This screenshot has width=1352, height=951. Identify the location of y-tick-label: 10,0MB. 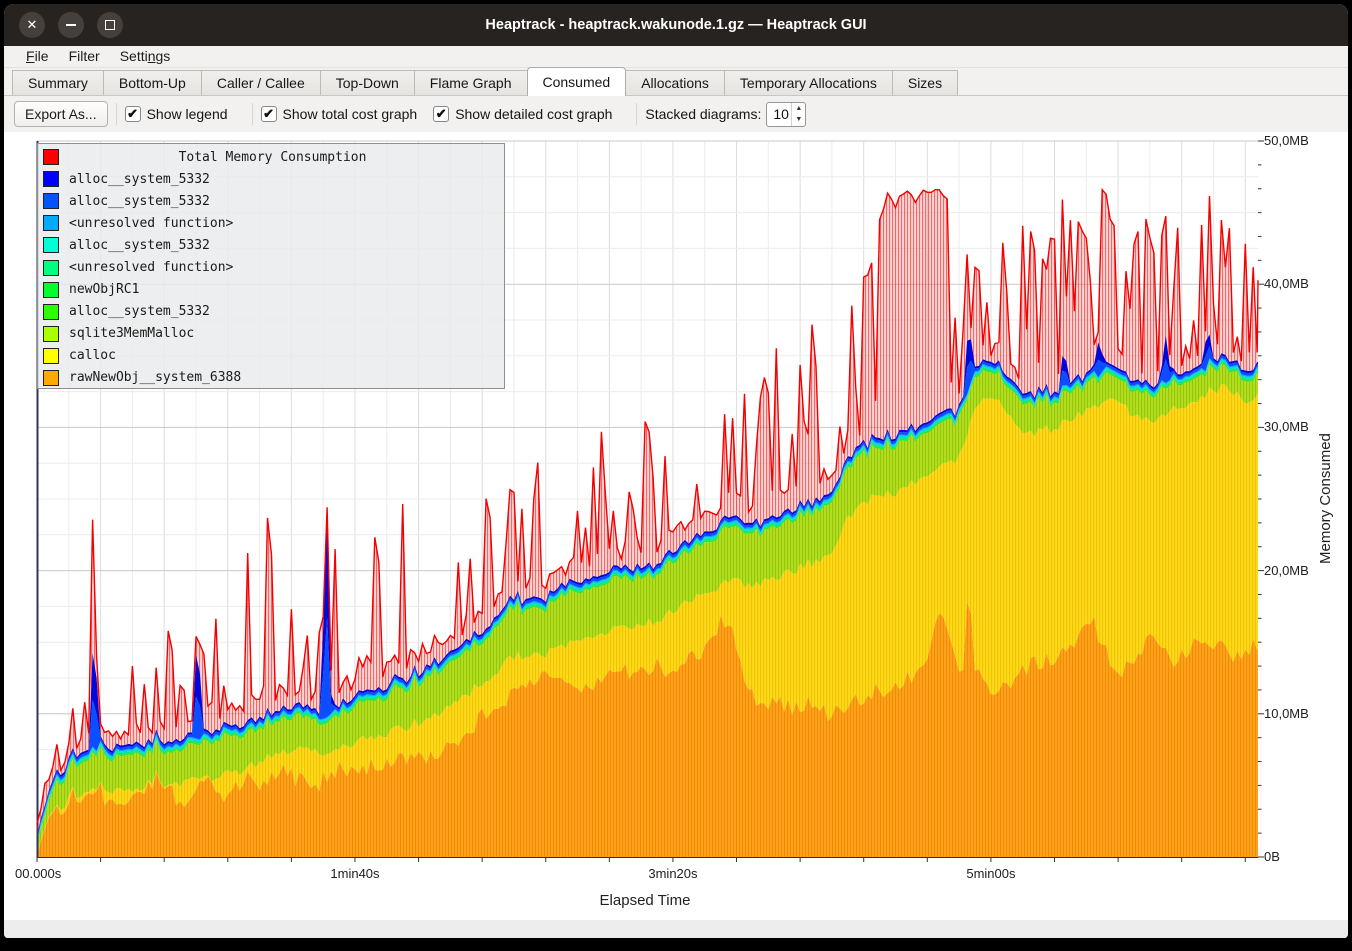
(1286, 713).